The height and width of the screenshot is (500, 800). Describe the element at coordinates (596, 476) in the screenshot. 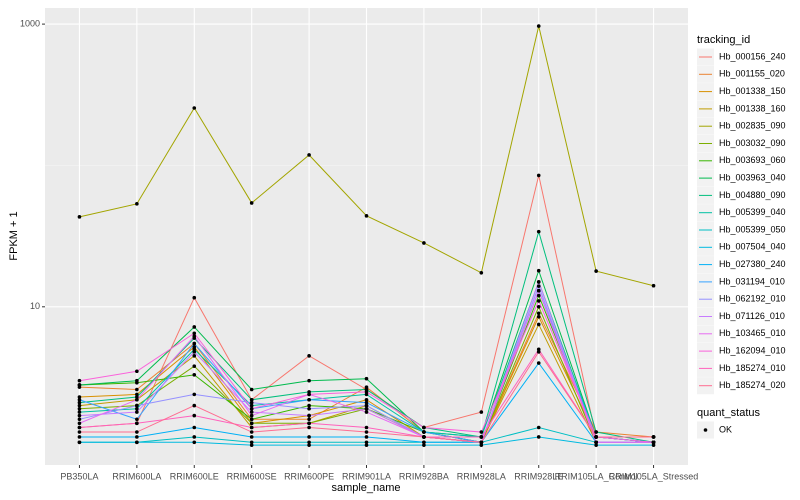

I see `x-tick-label: RRIM105LA_Control` at that location.